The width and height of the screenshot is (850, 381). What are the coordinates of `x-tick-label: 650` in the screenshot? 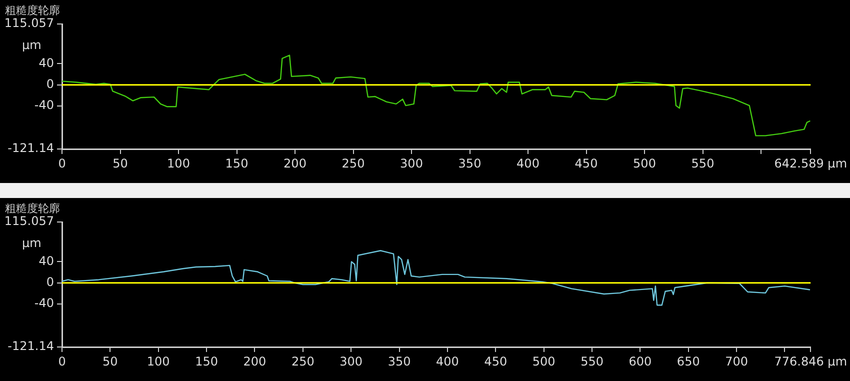 It's located at (688, 361).